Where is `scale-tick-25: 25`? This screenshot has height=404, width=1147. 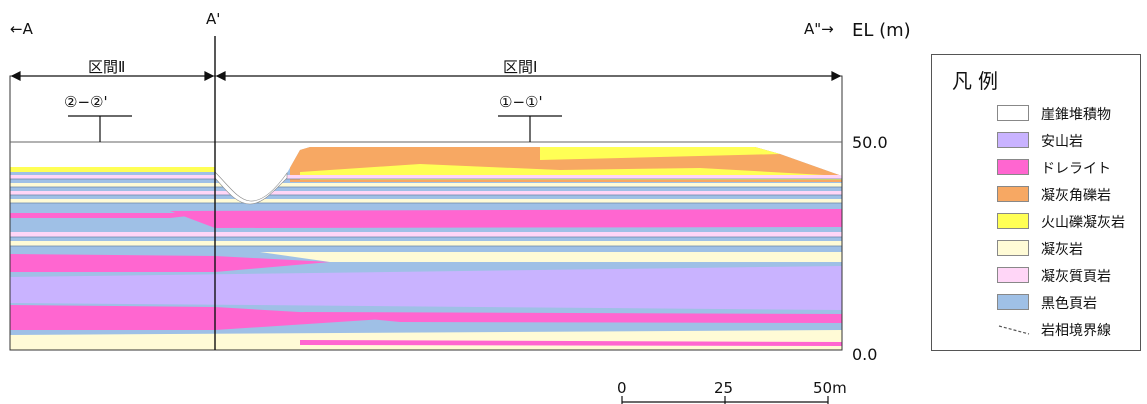
scale-tick-25: 25 is located at coordinates (724, 388).